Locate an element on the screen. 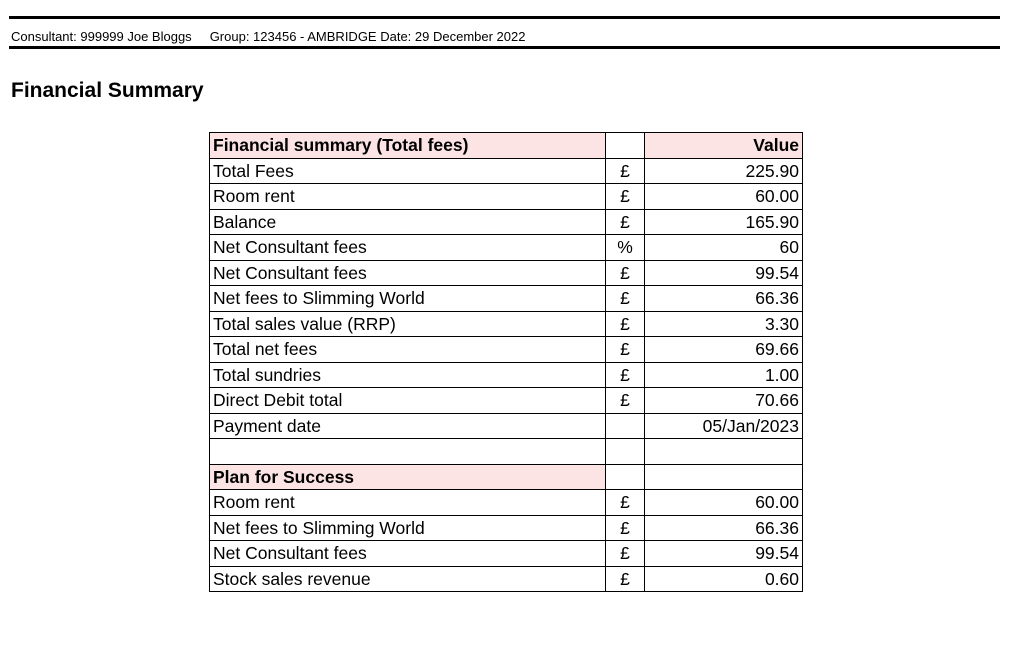 This screenshot has height=665, width=1024. row-value: 70.66 is located at coordinates (723, 400).